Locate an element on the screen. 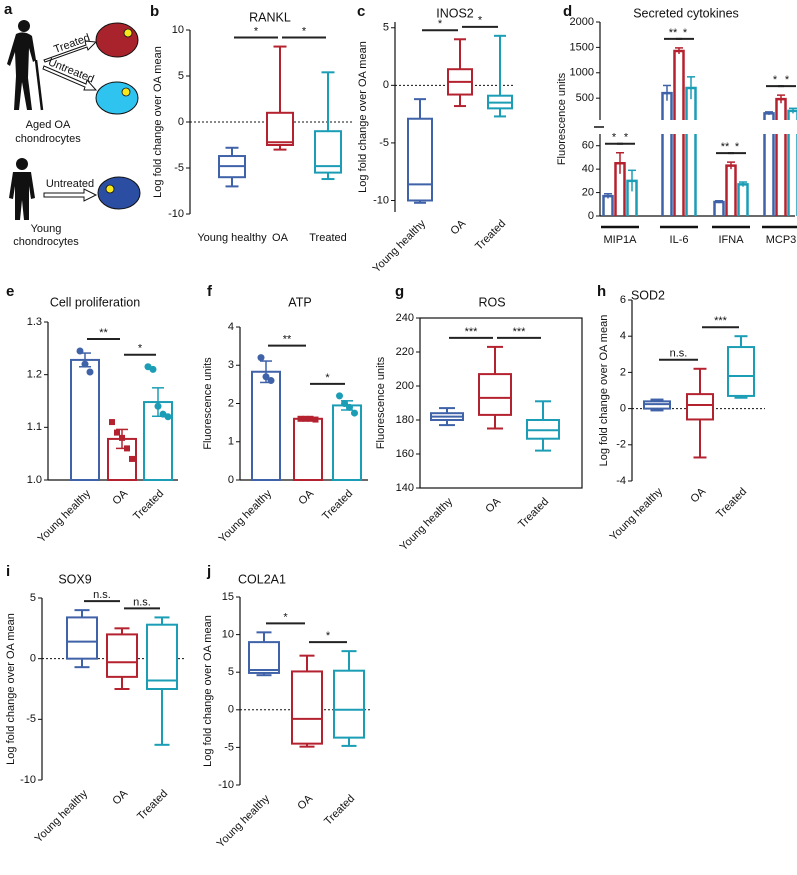 The height and width of the screenshot is (875, 797). panel-label: a is located at coordinates (8, 9).